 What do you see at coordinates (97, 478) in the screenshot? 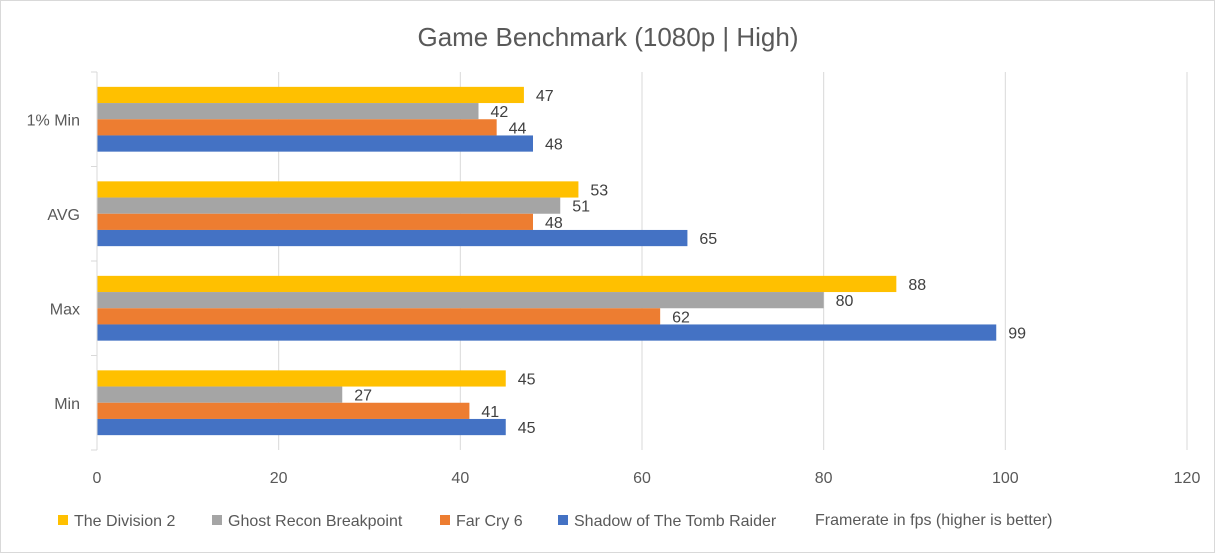
I see `x-tick-label: 0` at bounding box center [97, 478].